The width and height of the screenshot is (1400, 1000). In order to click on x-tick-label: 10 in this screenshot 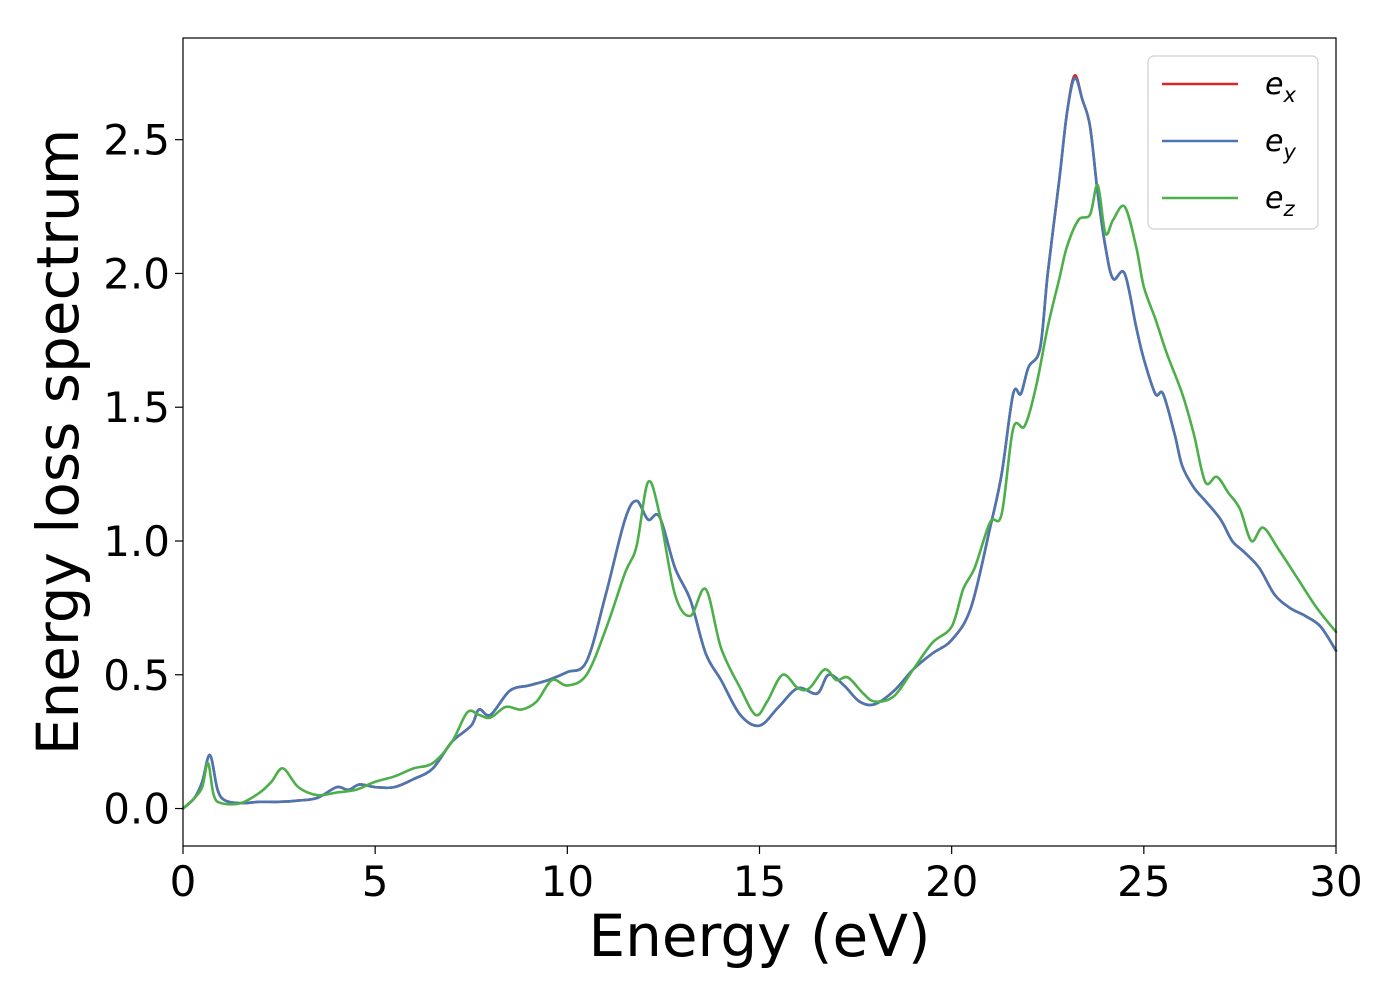, I will do `click(567, 881)`.